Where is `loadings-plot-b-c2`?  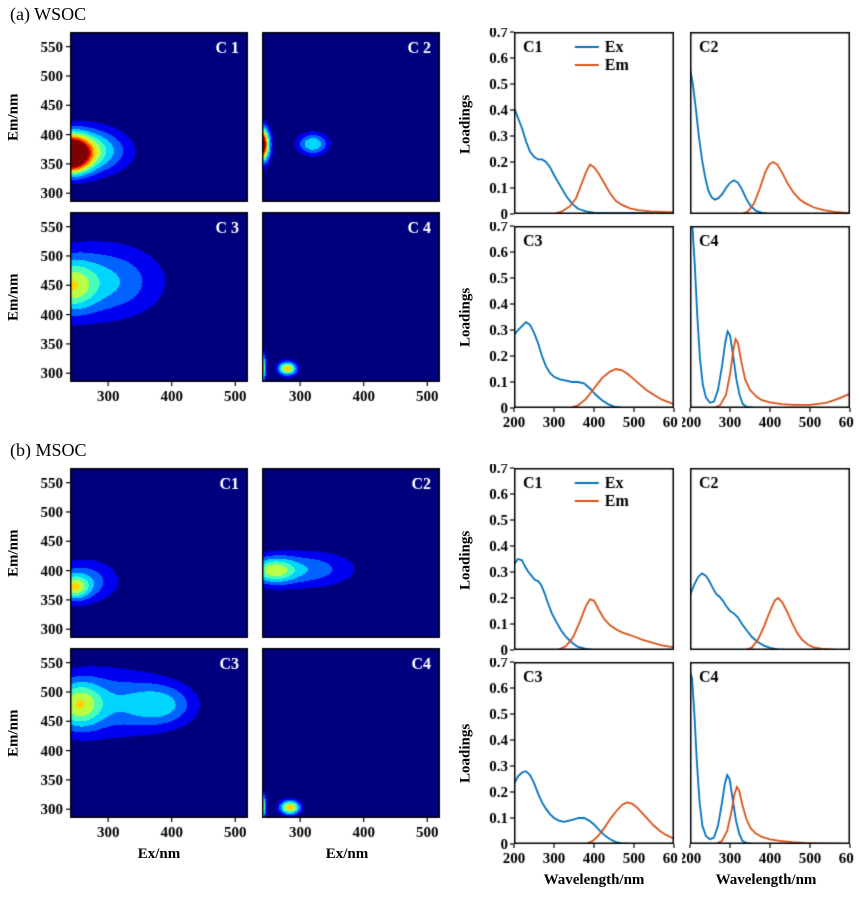
loadings-plot-b-c2 is located at coordinates (768, 560).